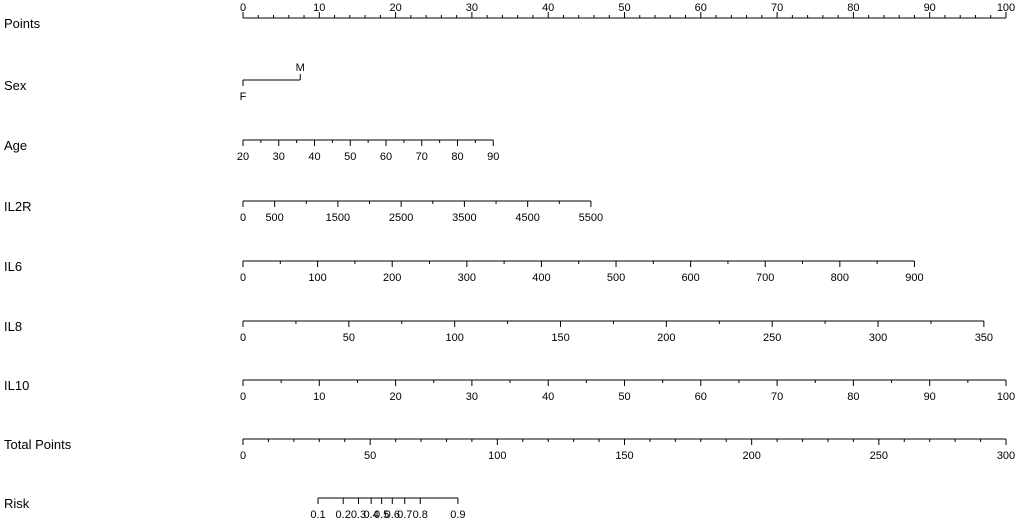 Image resolution: width=1020 pixels, height=522 pixels. What do you see at coordinates (422, 157) in the screenshot?
I see `age-tick-label-70: 70` at bounding box center [422, 157].